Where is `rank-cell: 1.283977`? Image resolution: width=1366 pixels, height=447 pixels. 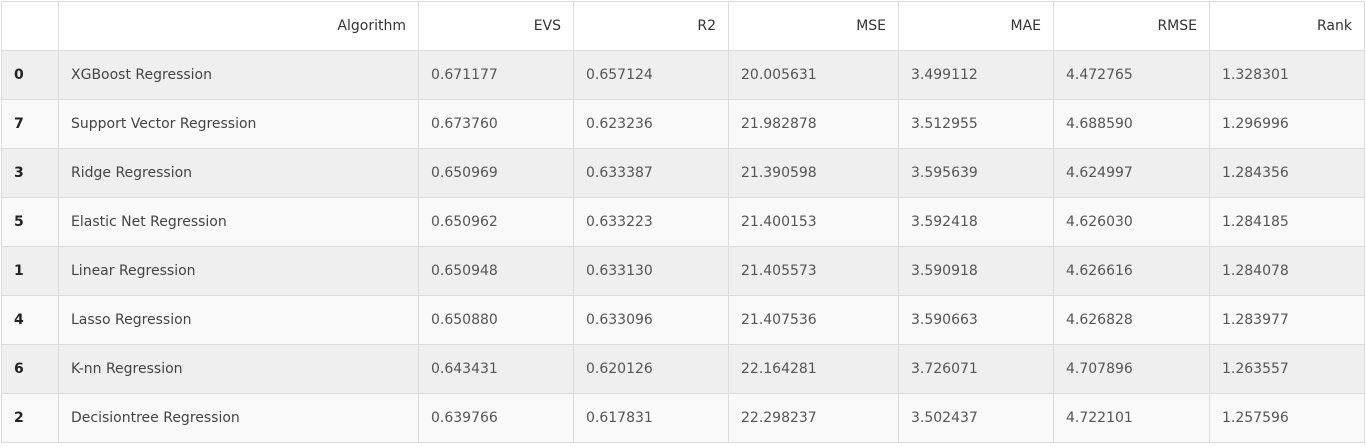
rank-cell: 1.283977 is located at coordinates (1287, 320).